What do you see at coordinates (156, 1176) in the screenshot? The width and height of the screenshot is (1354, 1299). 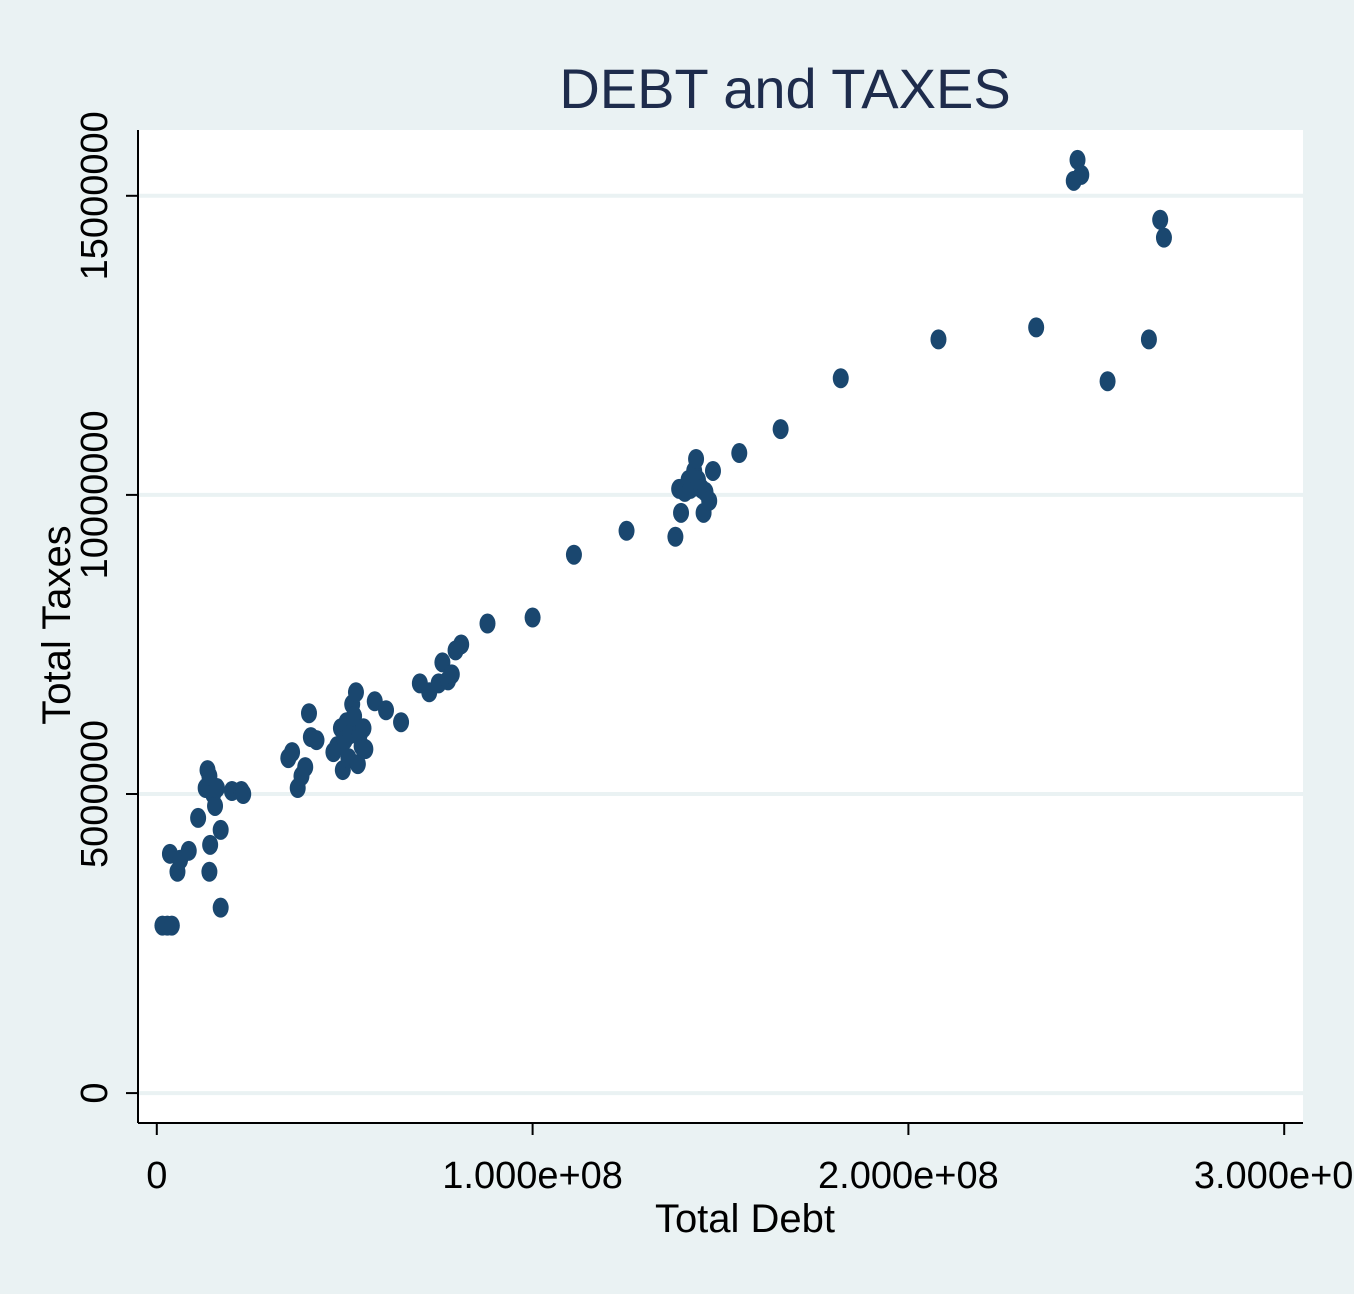 I see `x-tick-label-0: 0` at bounding box center [156, 1176].